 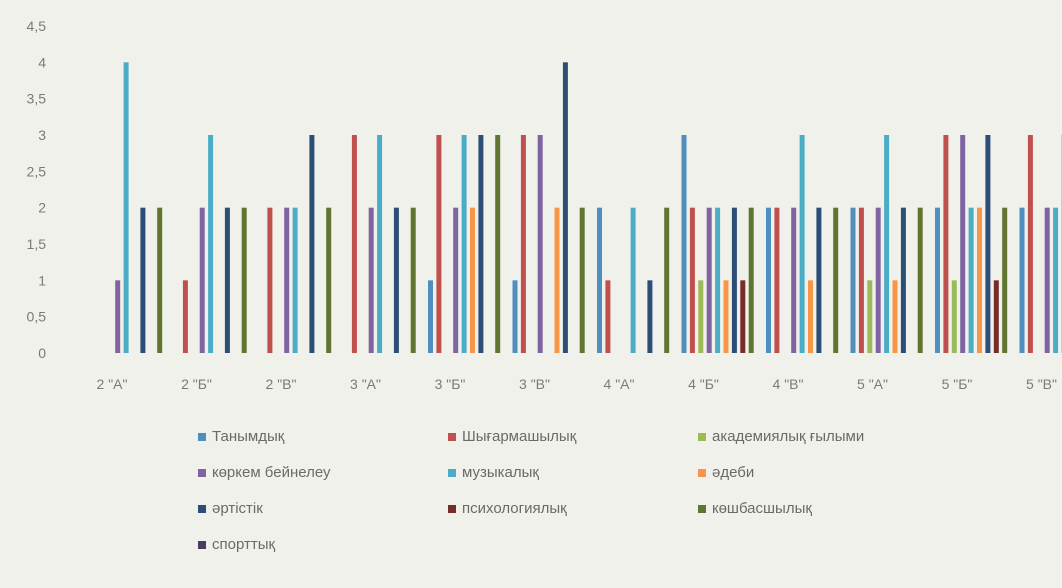 I want to click on legend-item: әдеби, so click(x=828, y=472).